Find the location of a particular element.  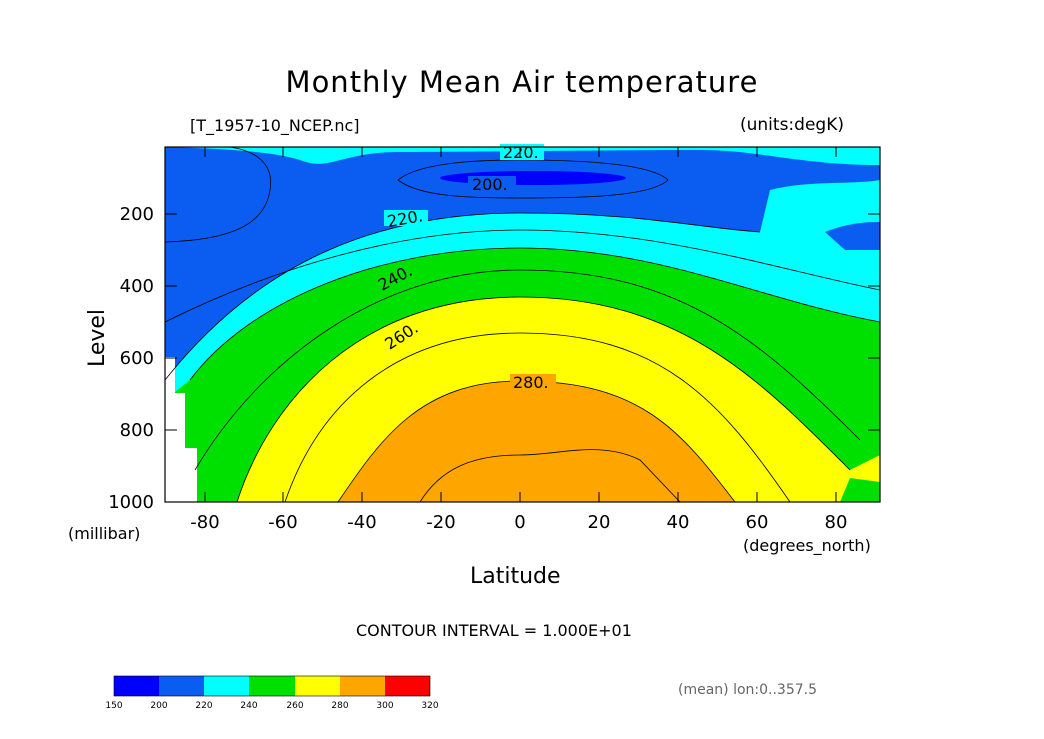

colorbar-label: 150 is located at coordinates (114, 706).